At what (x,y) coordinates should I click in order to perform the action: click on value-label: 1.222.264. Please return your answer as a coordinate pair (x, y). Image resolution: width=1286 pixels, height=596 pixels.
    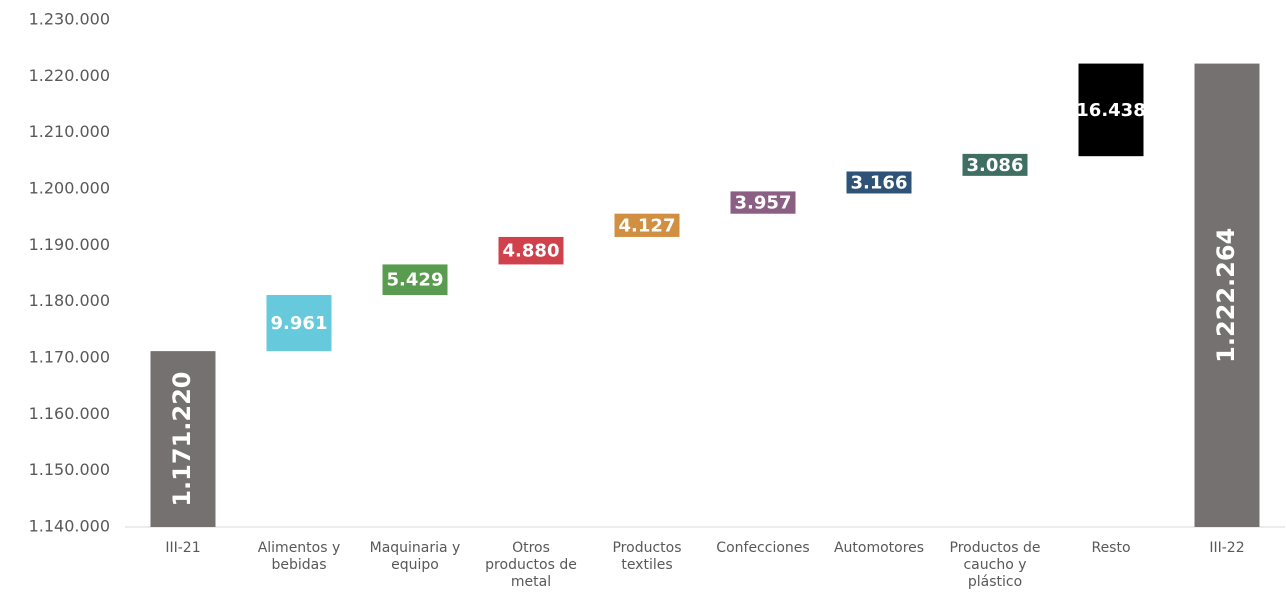
    Looking at the image, I should click on (1226, 295).